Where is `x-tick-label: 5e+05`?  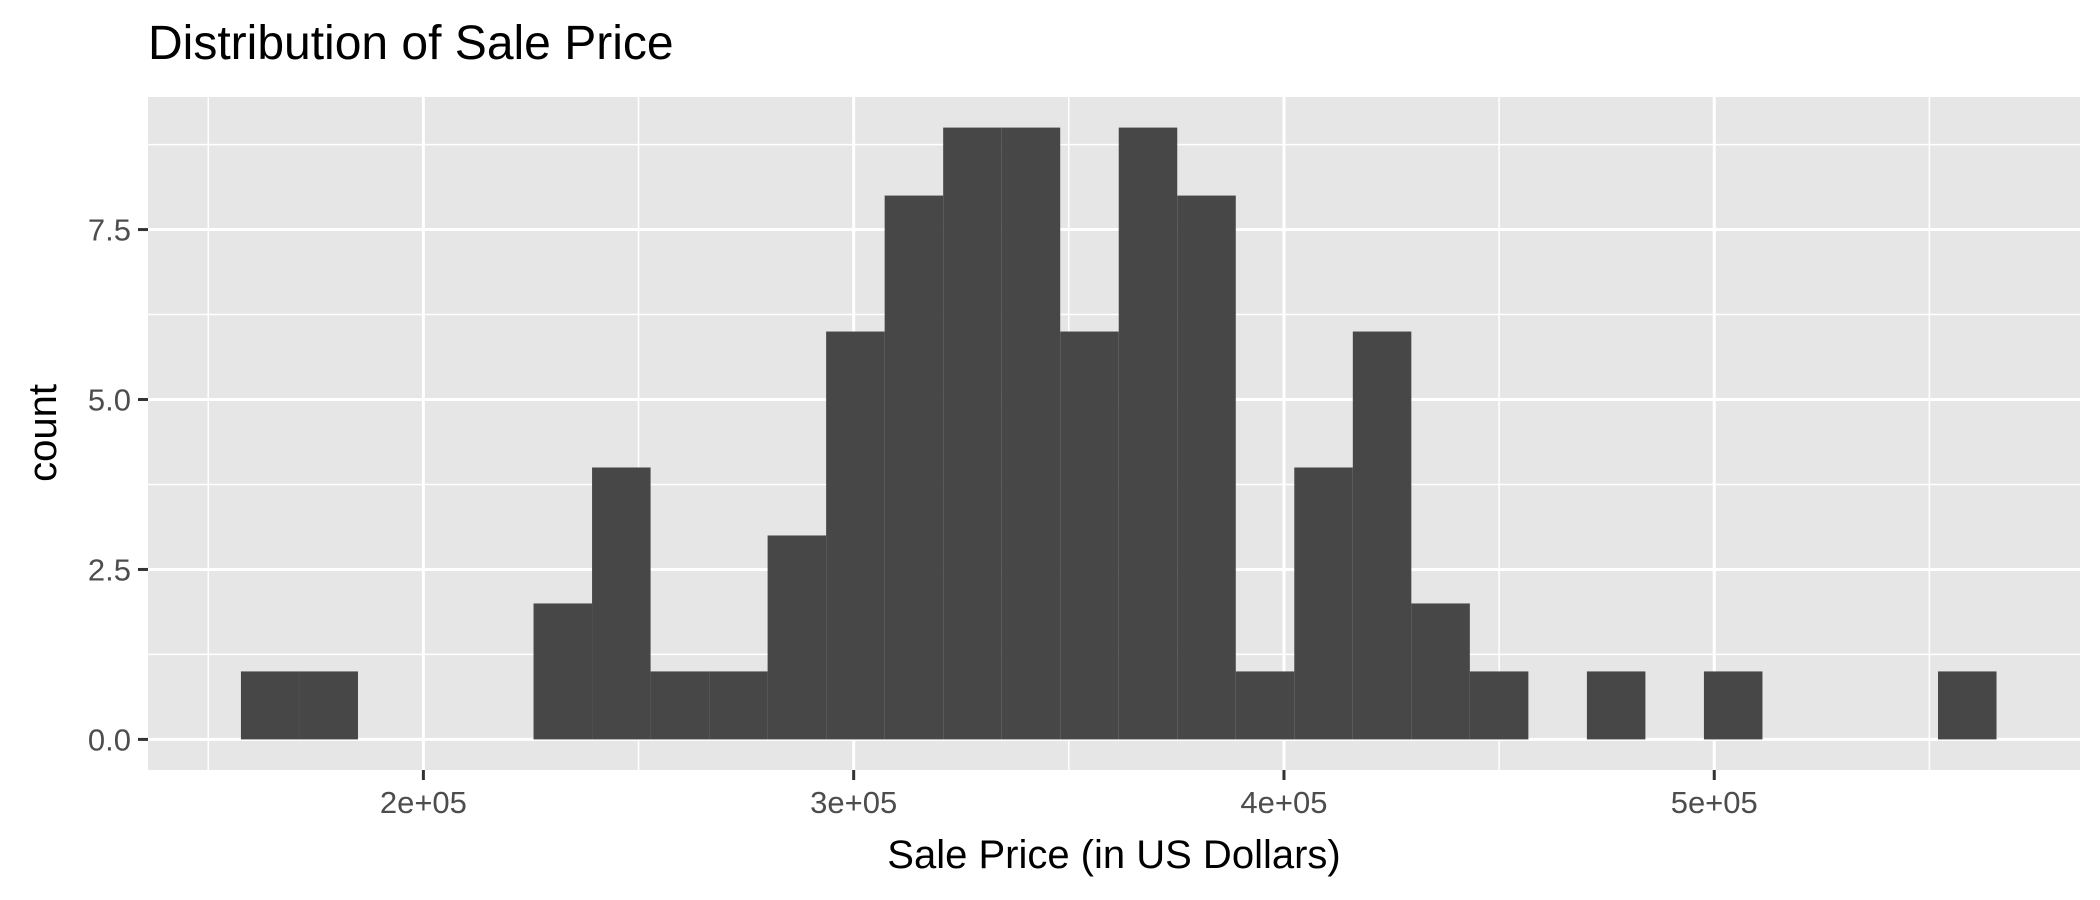
x-tick-label: 5e+05 is located at coordinates (1714, 802).